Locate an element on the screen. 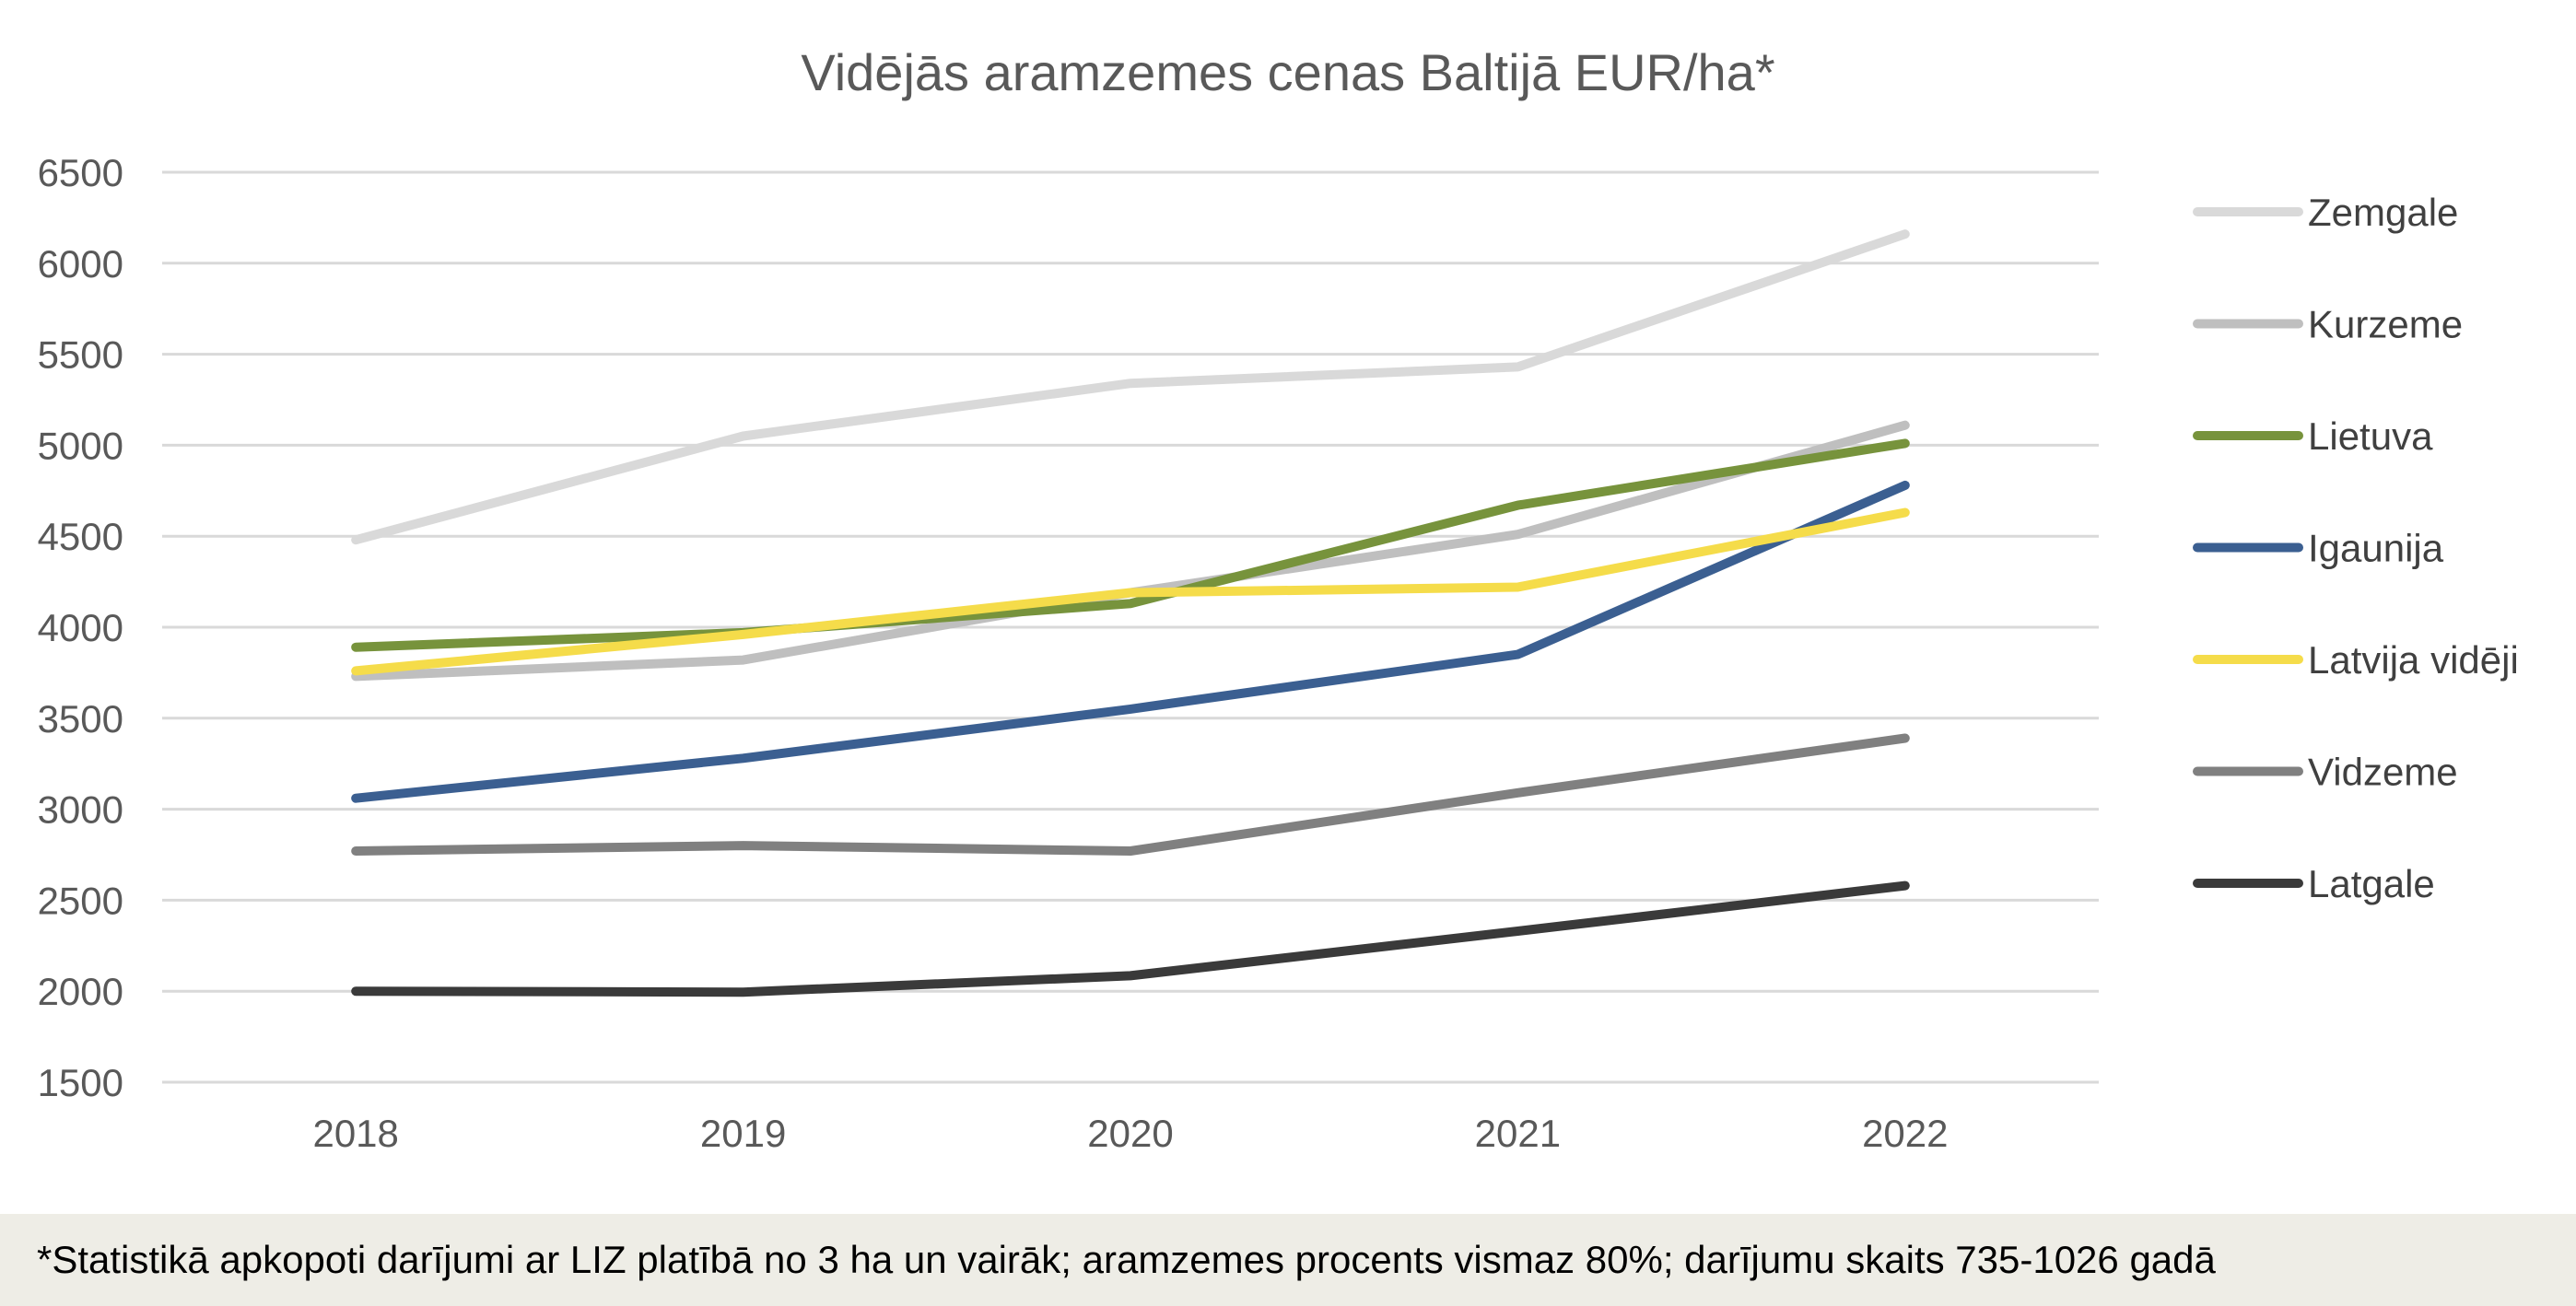 This screenshot has height=1306, width=2576. y-tick-label: 5500 is located at coordinates (80, 355).